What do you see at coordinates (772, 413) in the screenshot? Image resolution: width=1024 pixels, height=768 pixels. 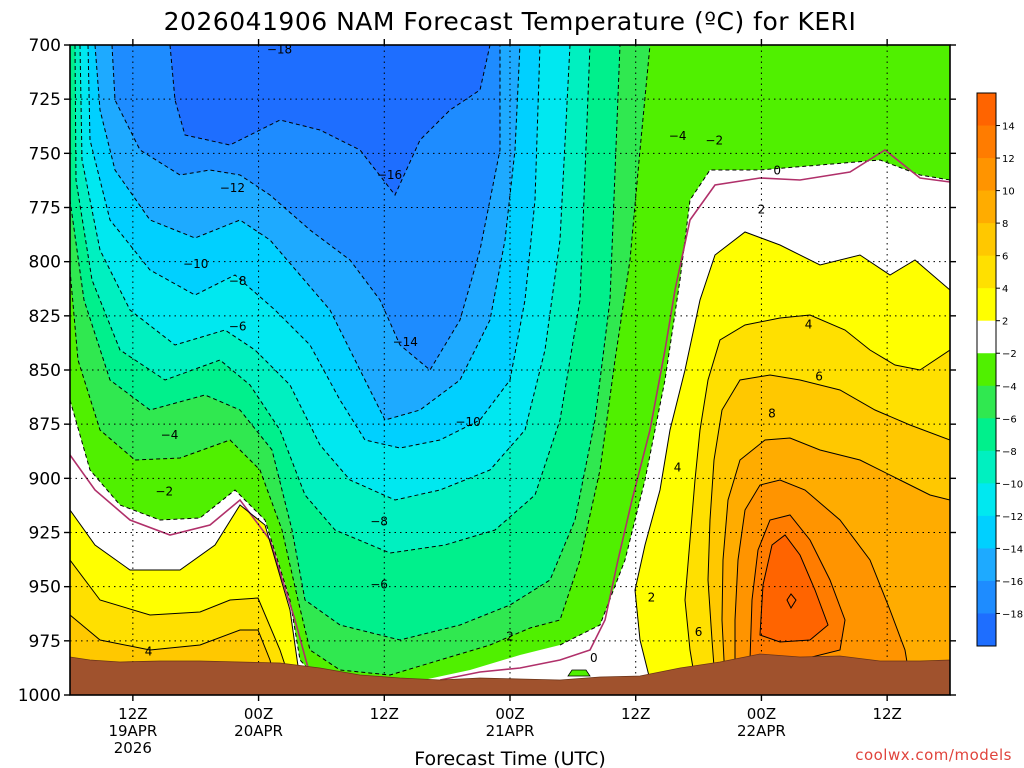 I see `contour-label: 8` at bounding box center [772, 413].